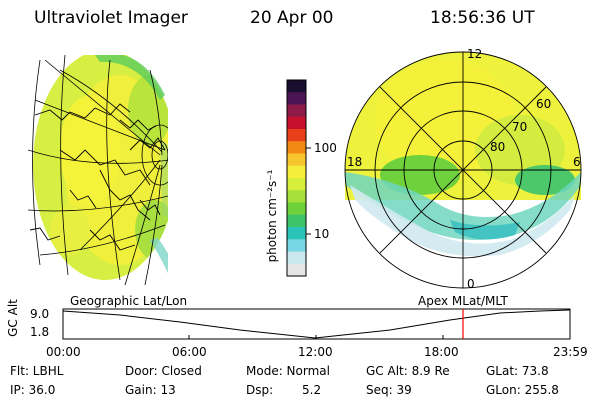  Describe the element at coordinates (408, 371) in the screenshot. I see `info-gcalt: GC Alt: 8.9 Re` at that location.